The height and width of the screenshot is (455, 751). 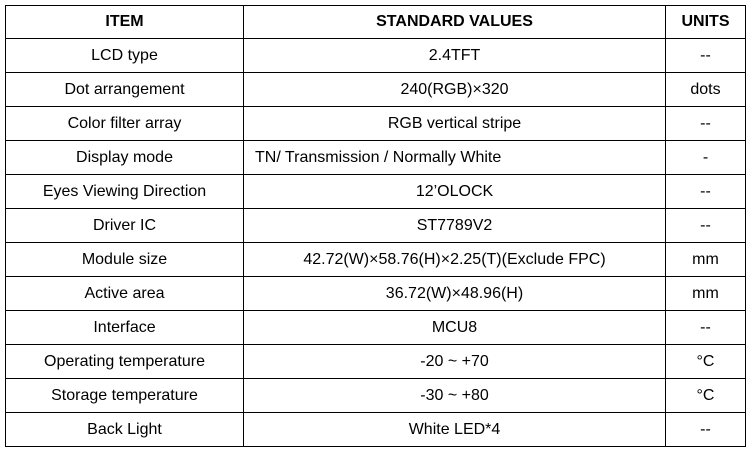 I want to click on item-cell: Back Light, so click(x=124, y=429).